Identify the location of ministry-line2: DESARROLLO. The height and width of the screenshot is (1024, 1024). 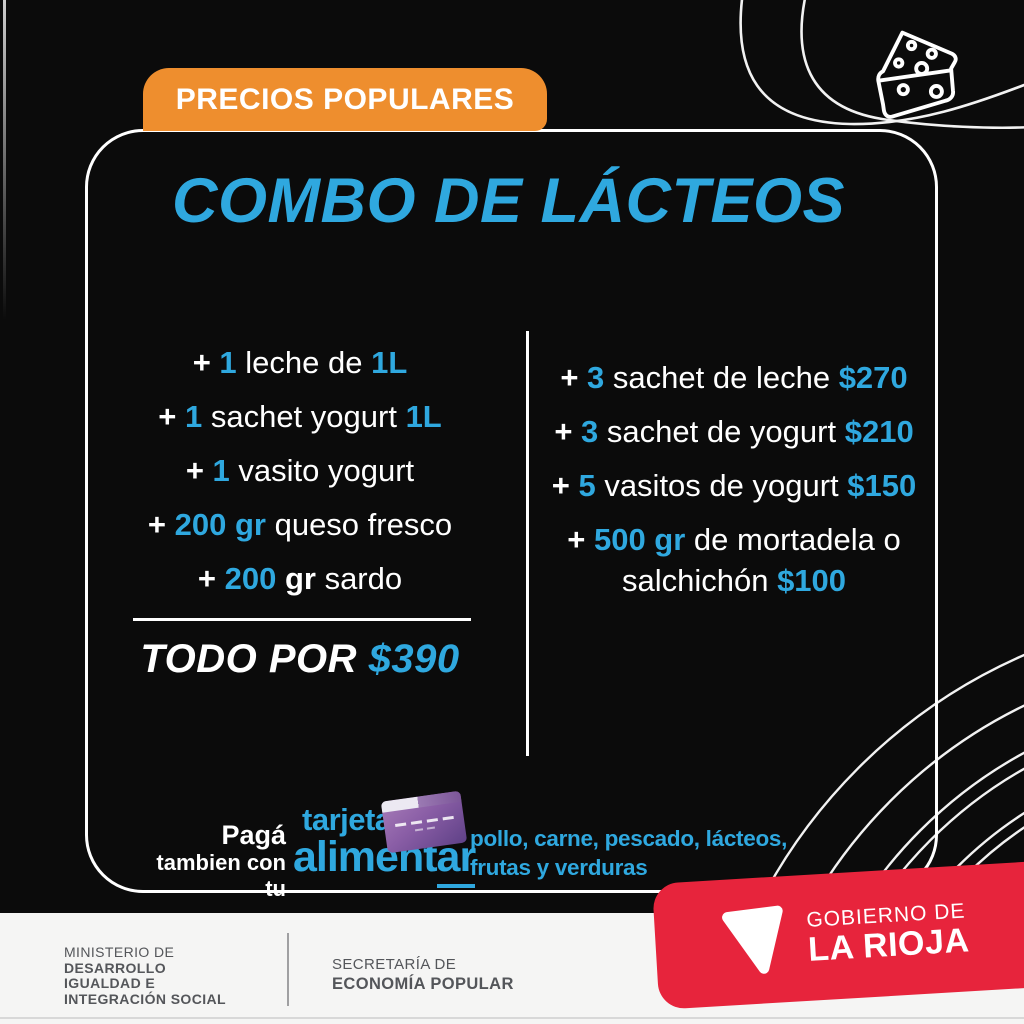
(115, 967).